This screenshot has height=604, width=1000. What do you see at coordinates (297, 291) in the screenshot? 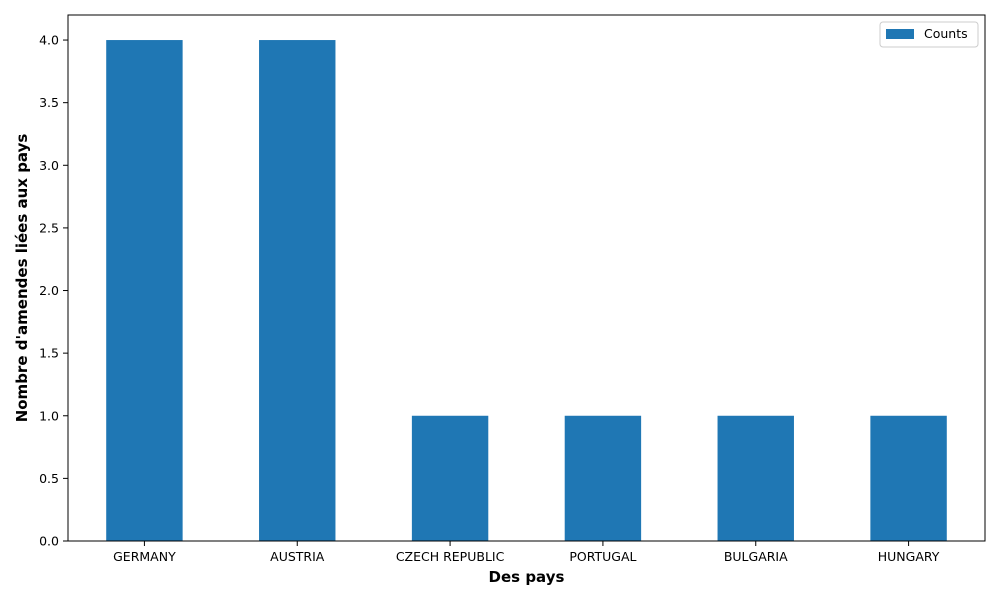
I see `bar-austria` at bounding box center [297, 291].